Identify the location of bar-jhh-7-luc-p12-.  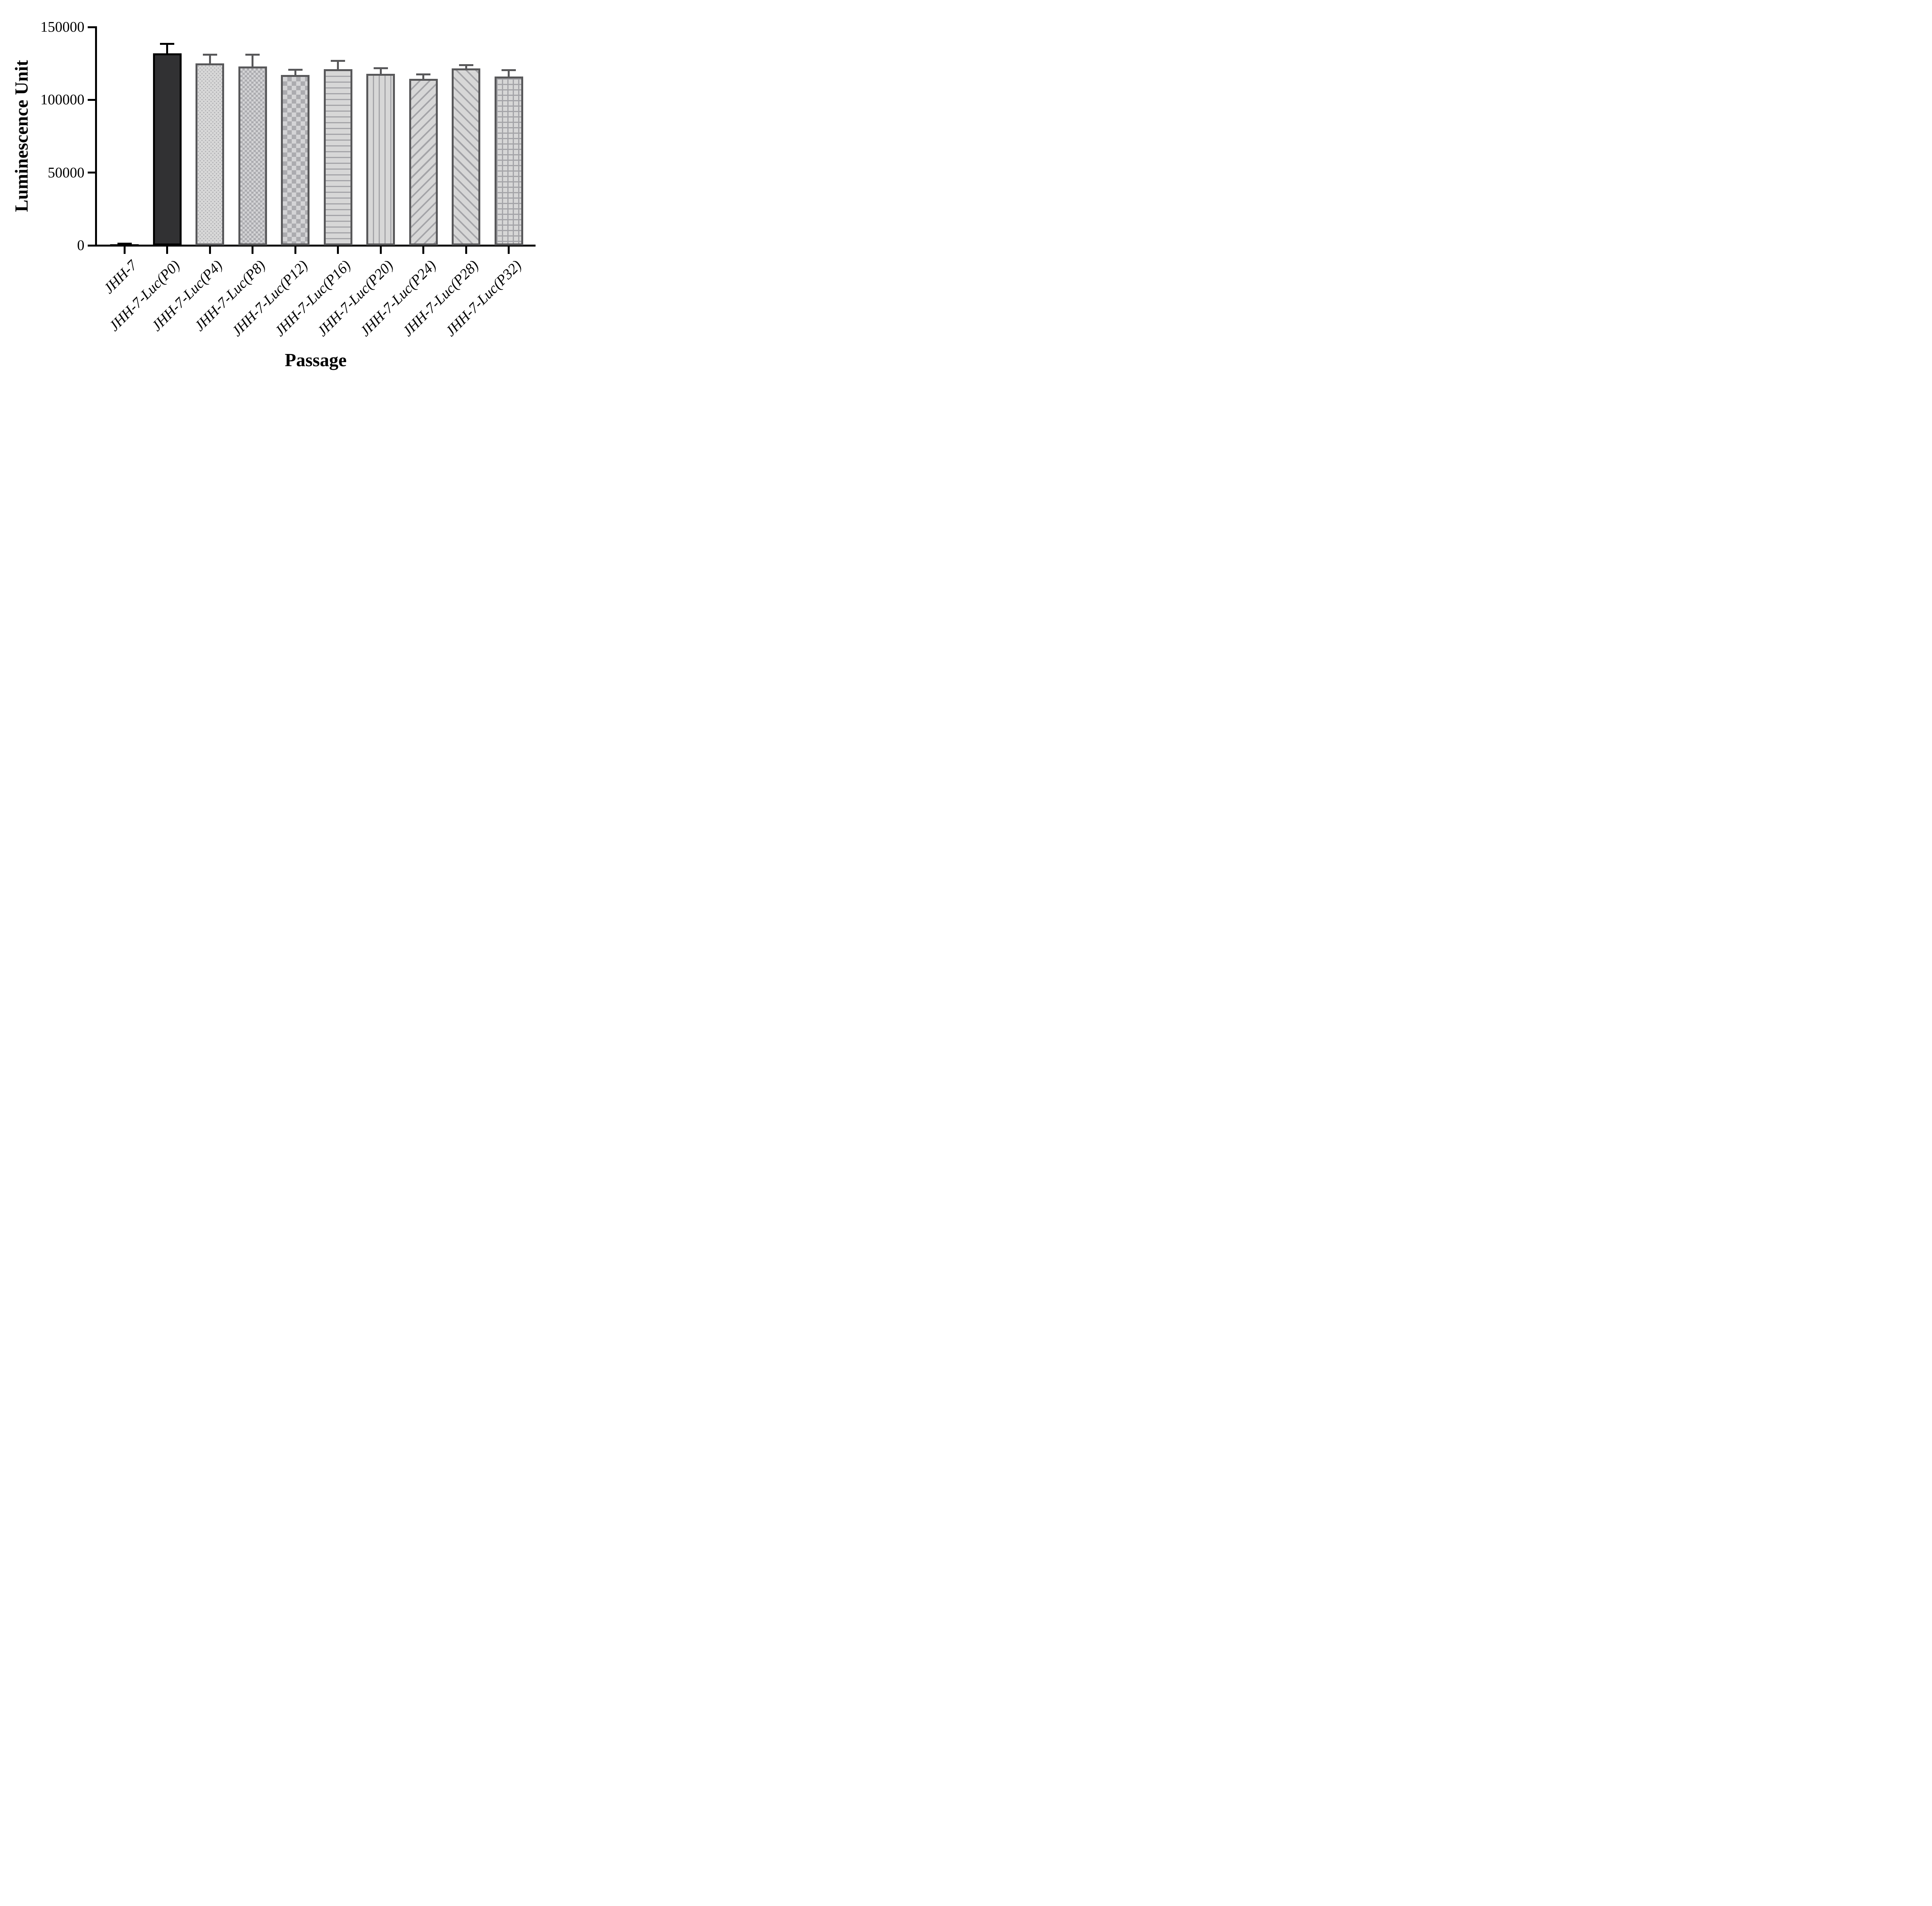
(296, 160).